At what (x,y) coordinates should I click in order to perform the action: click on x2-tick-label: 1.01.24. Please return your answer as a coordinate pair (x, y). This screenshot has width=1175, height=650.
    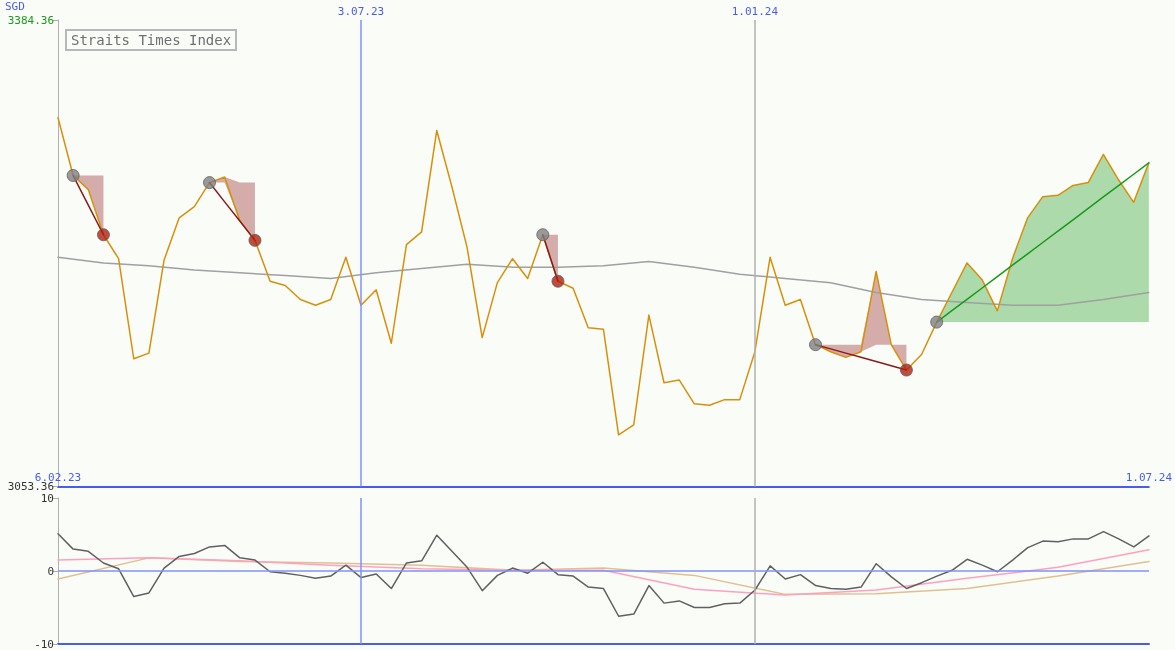
    Looking at the image, I should click on (755, 11).